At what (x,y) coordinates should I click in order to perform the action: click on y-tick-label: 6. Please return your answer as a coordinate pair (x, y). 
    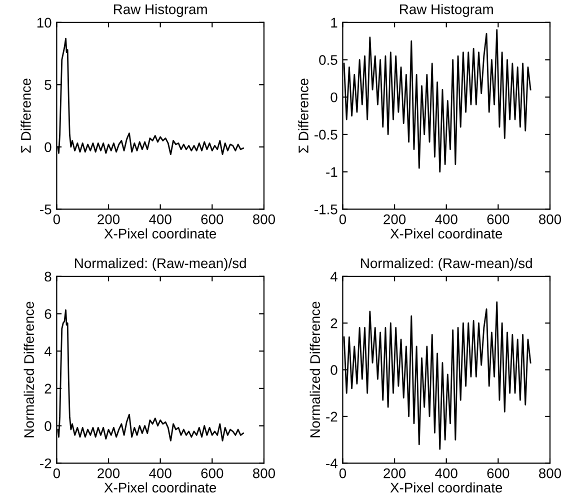
    Looking at the image, I should click on (48, 314).